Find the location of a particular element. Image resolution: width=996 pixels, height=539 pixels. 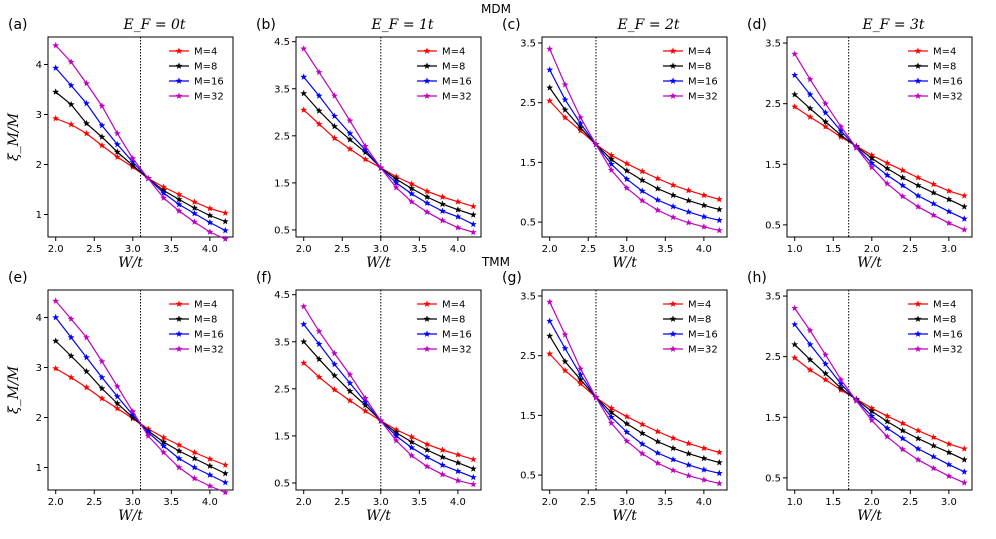

x-tick-label: 3.0 is located at coordinates (381, 502).